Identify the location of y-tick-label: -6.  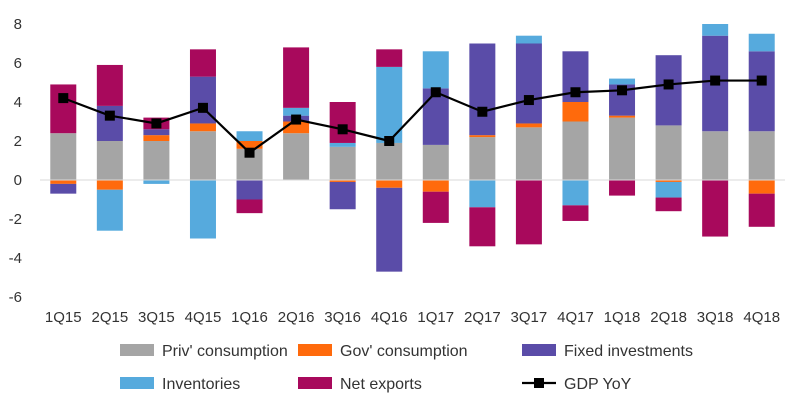
(15, 297).